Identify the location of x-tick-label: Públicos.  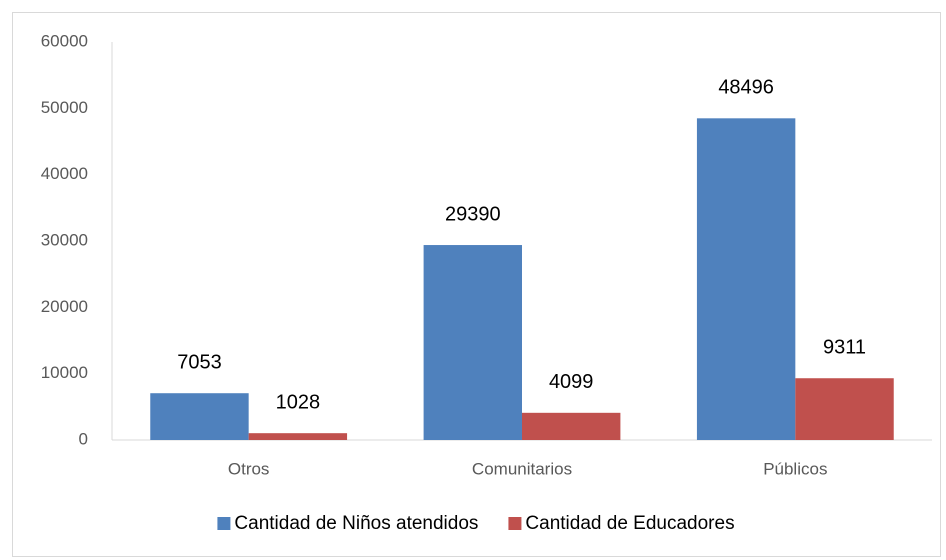
(795, 468).